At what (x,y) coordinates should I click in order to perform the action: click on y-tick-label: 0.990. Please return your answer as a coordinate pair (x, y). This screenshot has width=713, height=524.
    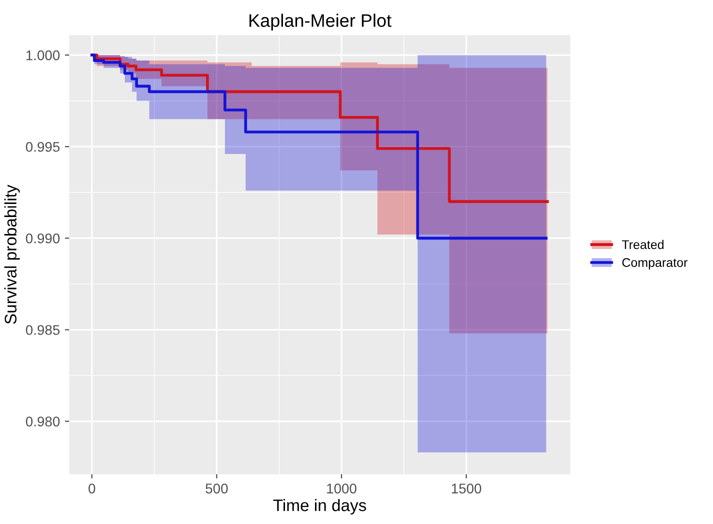
    Looking at the image, I should click on (43, 239).